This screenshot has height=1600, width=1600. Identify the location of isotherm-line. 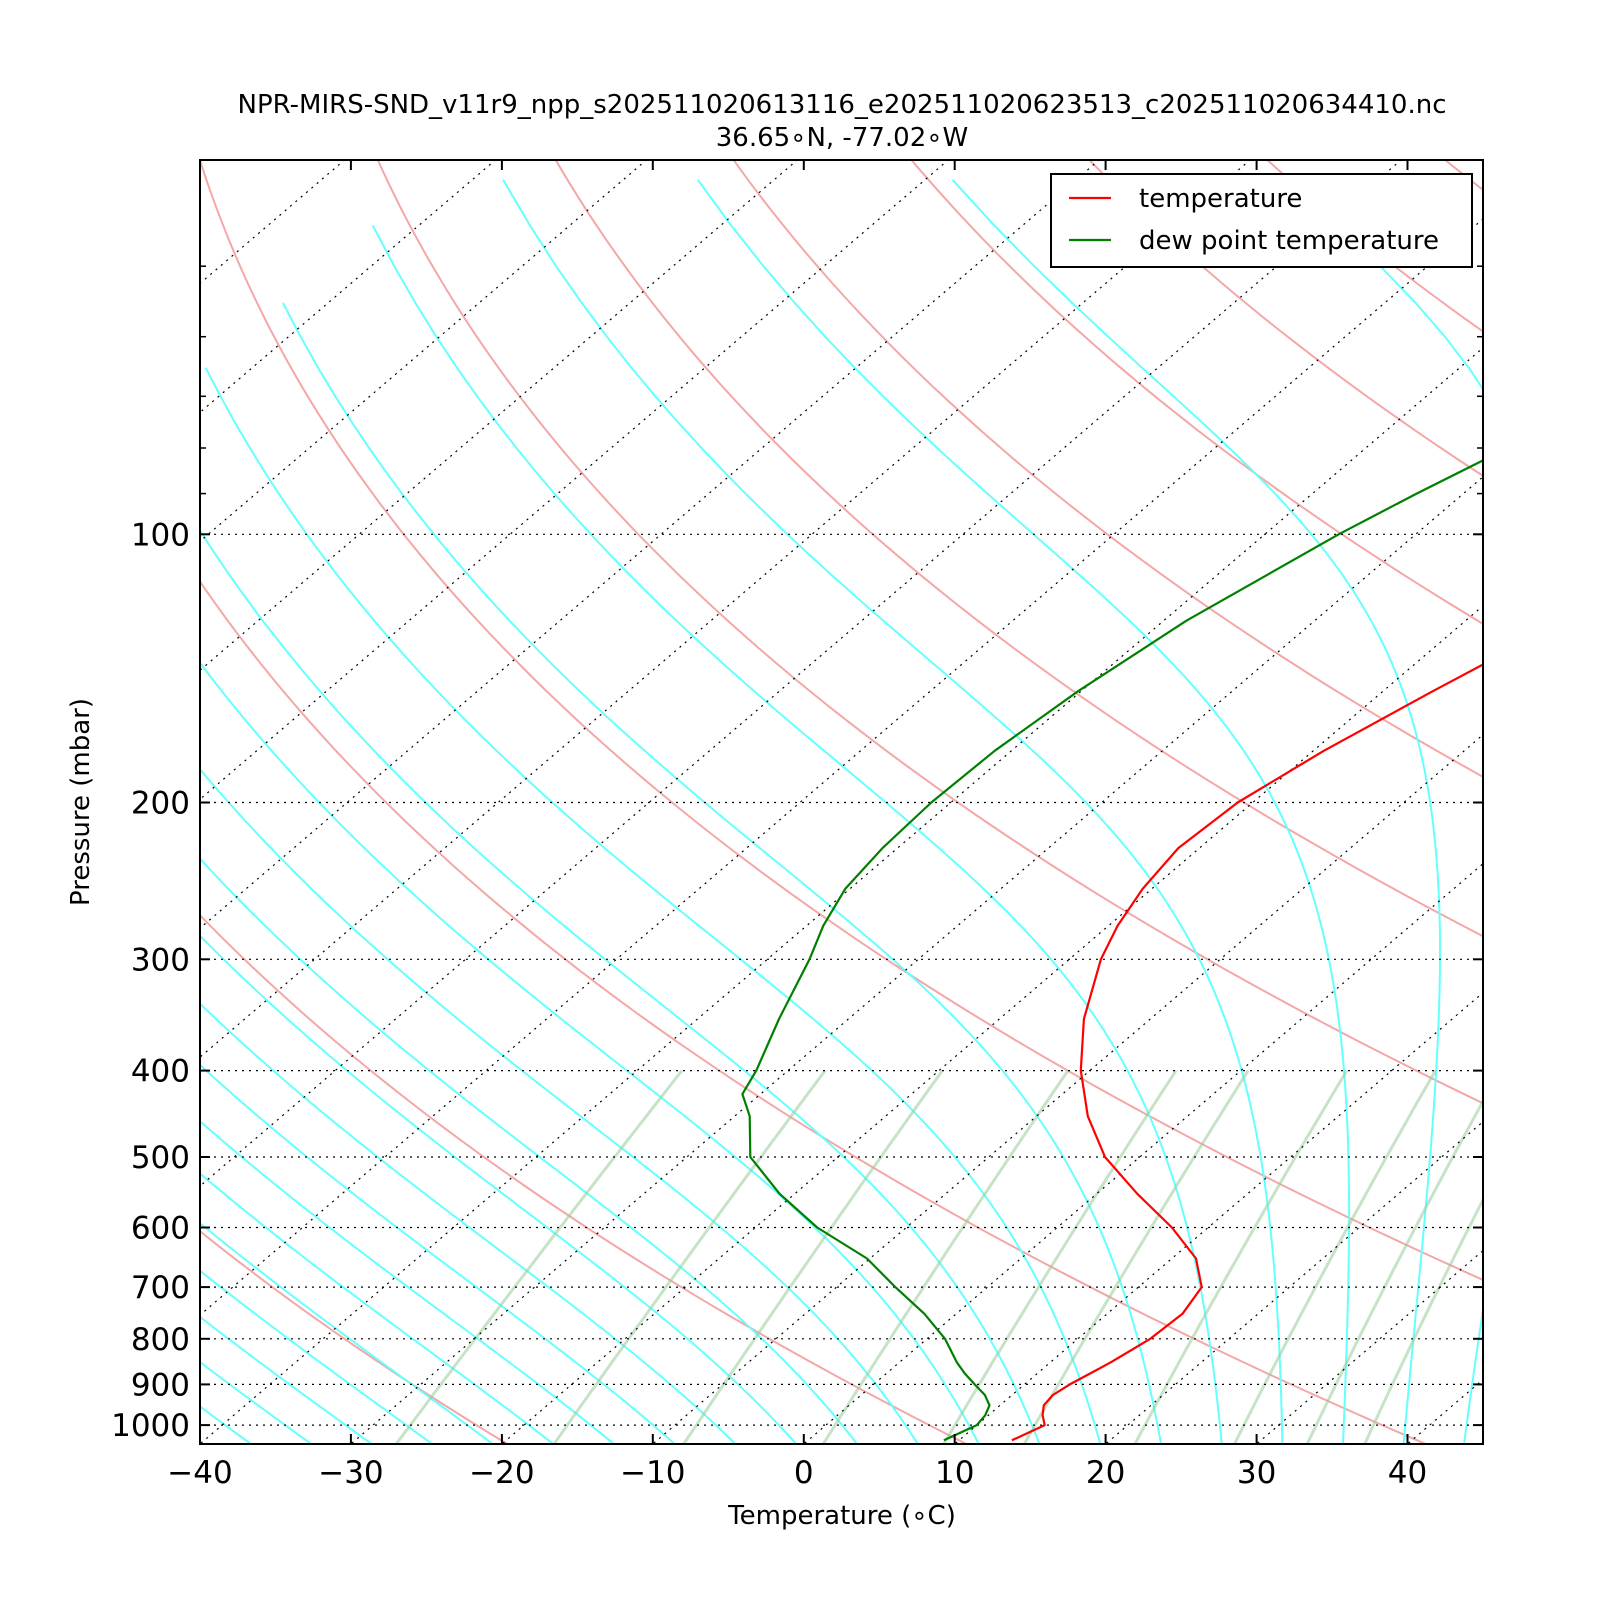
(1577, 788).